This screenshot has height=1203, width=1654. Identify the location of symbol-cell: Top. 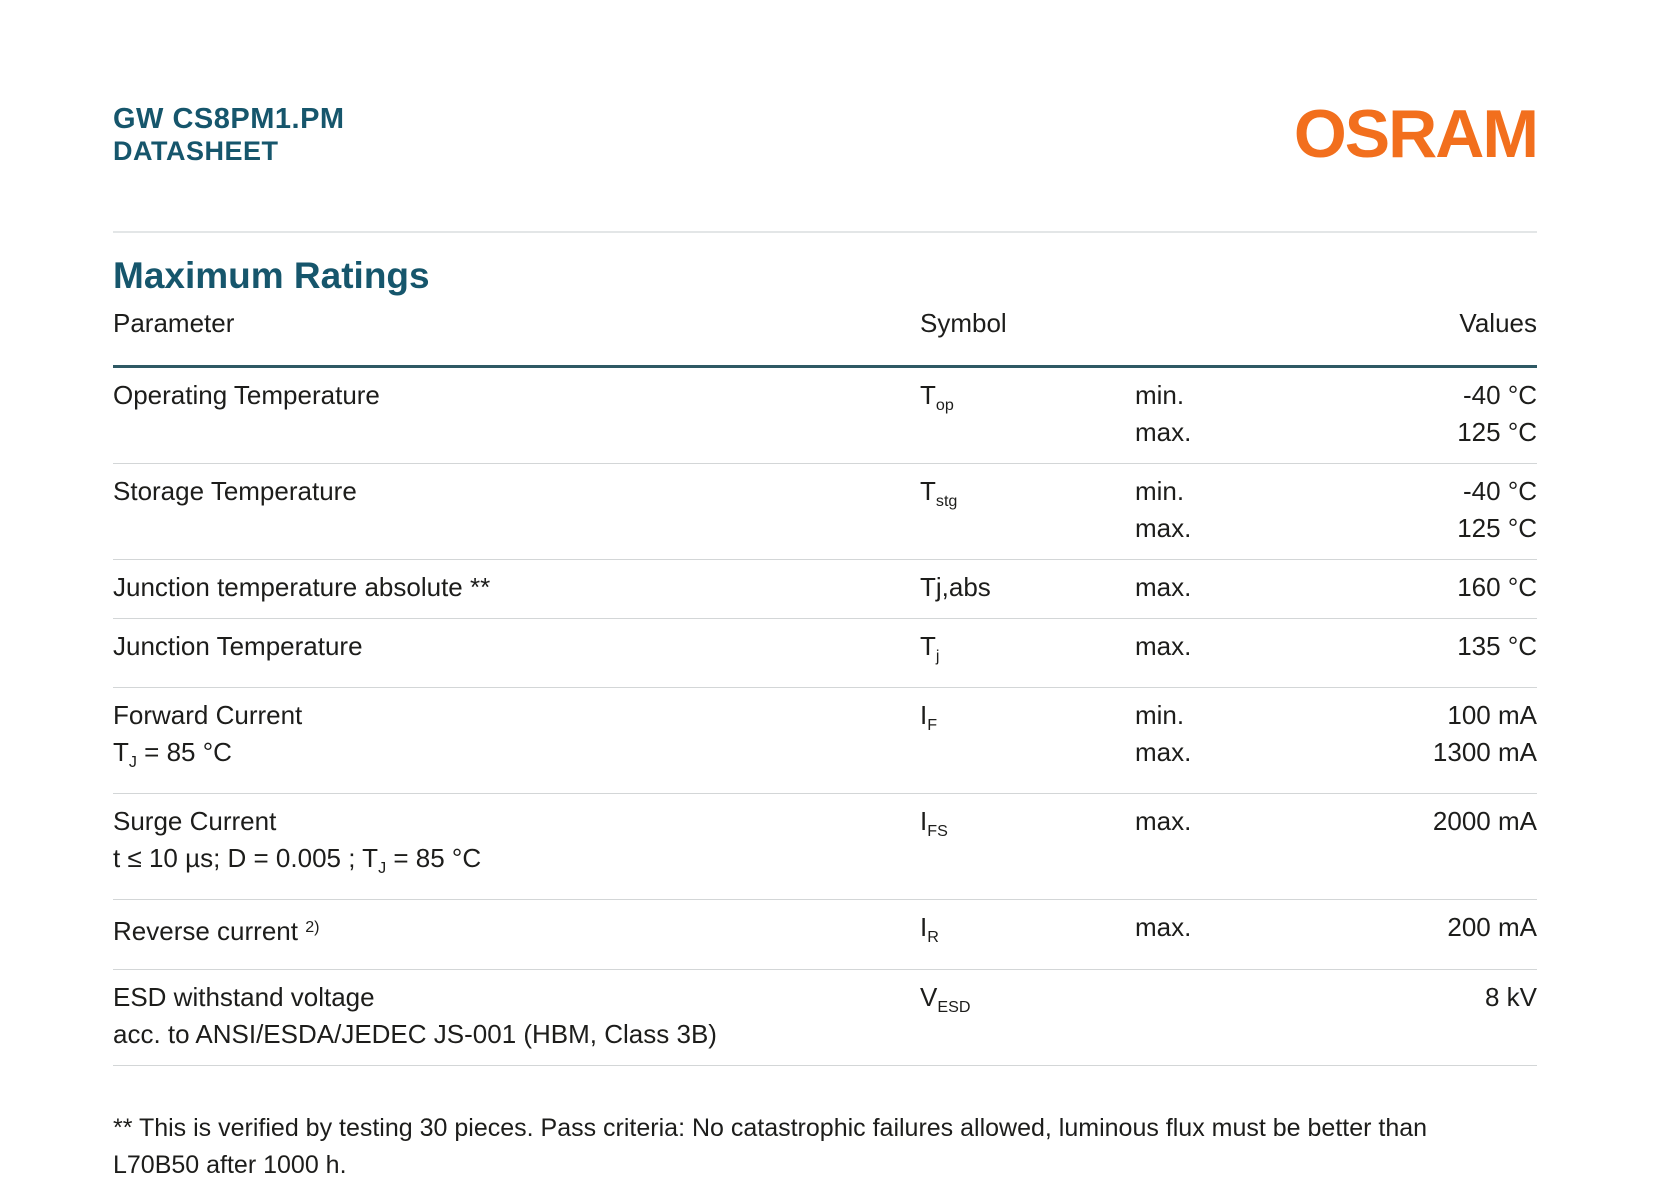
(937, 397).